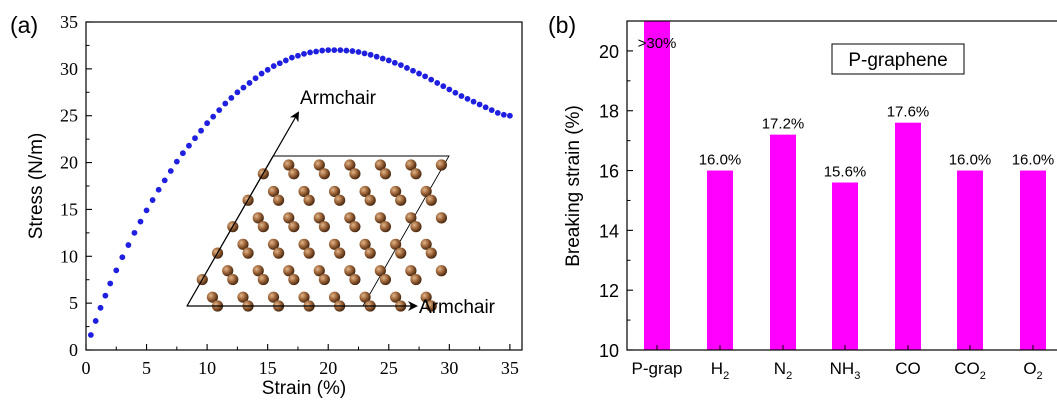  Describe the element at coordinates (207, 368) in the screenshot. I see `x-tick-label: 10` at that location.